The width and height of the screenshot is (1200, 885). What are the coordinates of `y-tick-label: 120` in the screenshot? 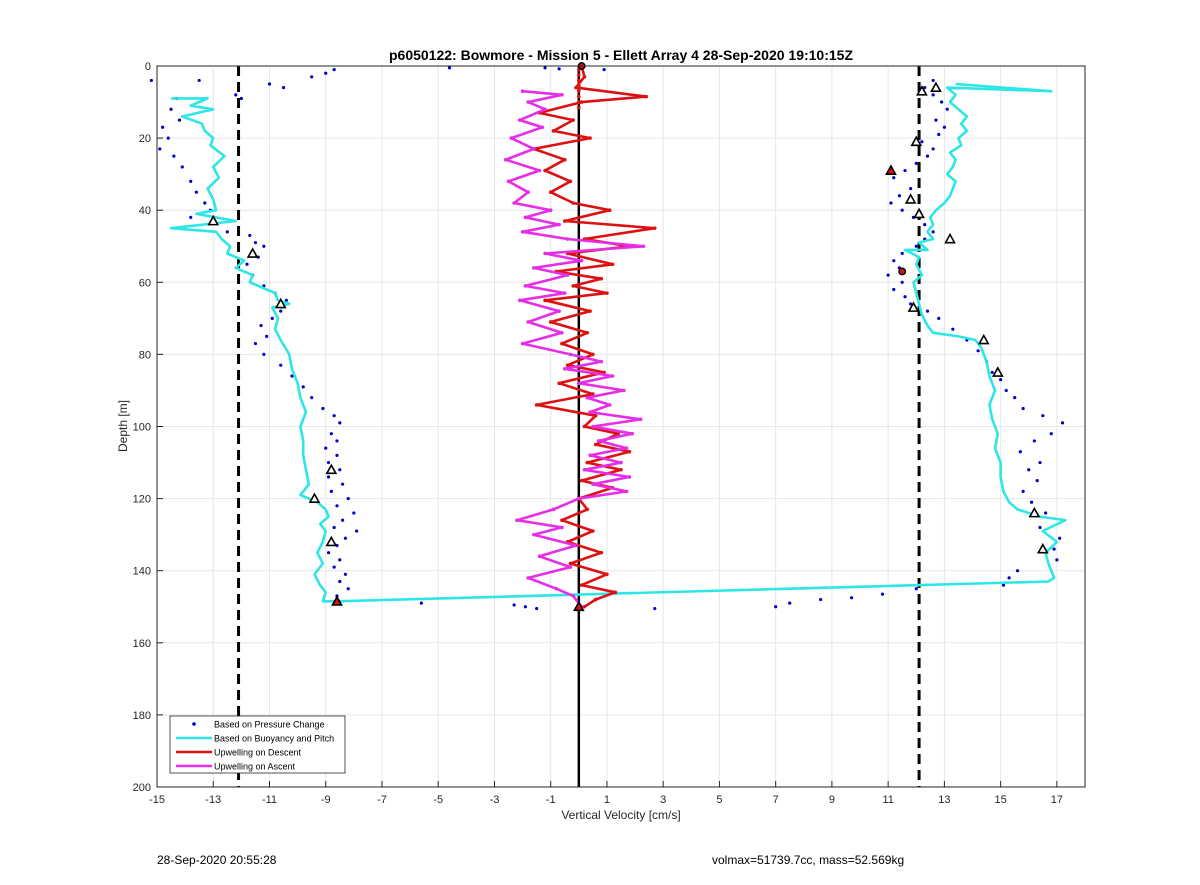 It's located at (142, 500).